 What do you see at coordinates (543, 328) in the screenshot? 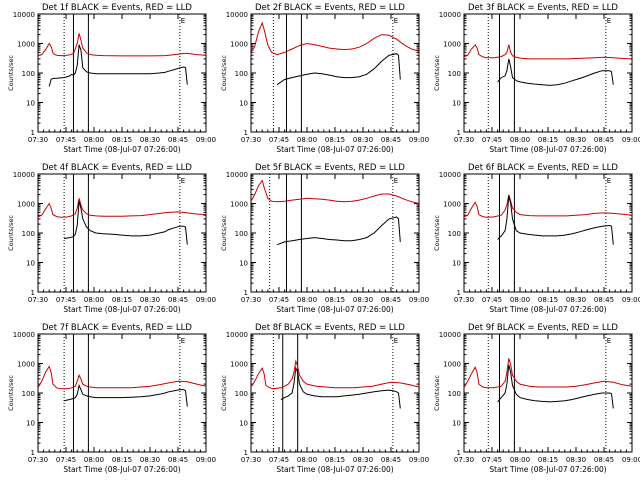
I see `chart-title: Det 9f BLACK = Events, RED = LLD` at bounding box center [543, 328].